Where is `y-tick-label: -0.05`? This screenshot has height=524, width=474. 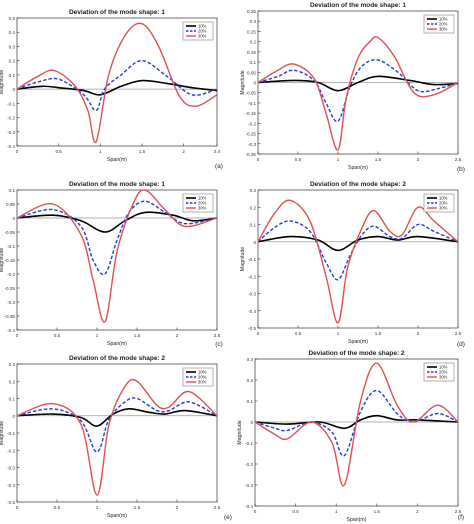 y-tick-label: -0.05 is located at coordinates (251, 93).